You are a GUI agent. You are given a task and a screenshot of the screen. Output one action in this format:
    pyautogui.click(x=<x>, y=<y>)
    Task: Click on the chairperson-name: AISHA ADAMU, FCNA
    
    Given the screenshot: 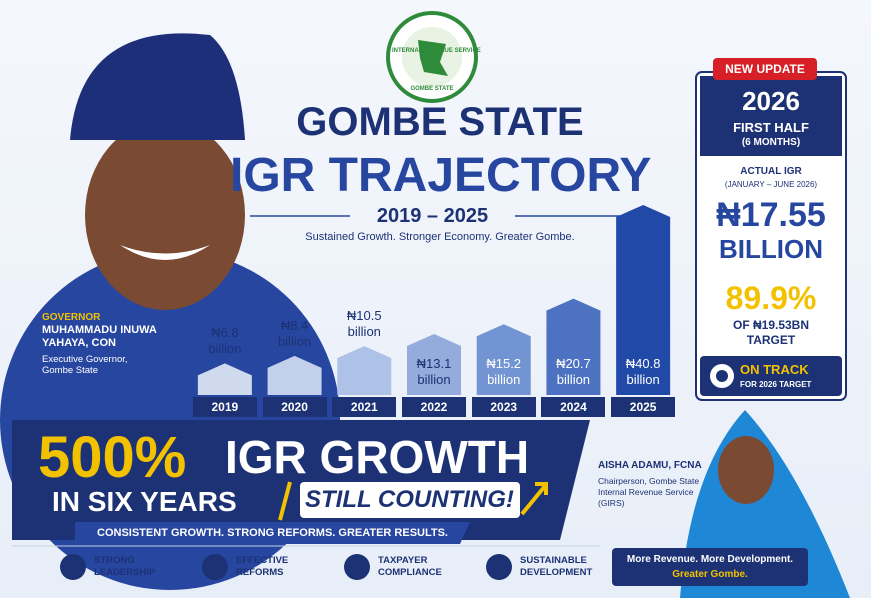 What is the action you would take?
    pyautogui.click(x=650, y=465)
    